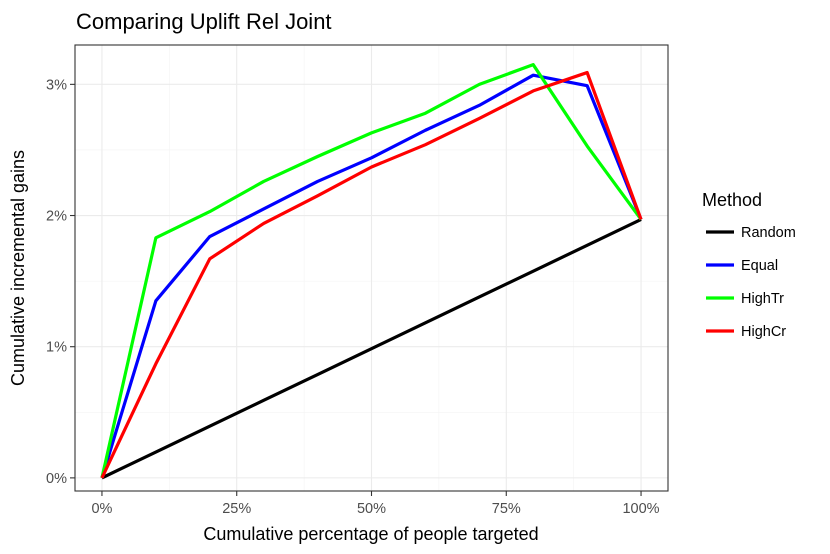 This screenshot has height=554, width=830. What do you see at coordinates (18, 268) in the screenshot?
I see `y-axis-title: Cumulative incremental gains` at bounding box center [18, 268].